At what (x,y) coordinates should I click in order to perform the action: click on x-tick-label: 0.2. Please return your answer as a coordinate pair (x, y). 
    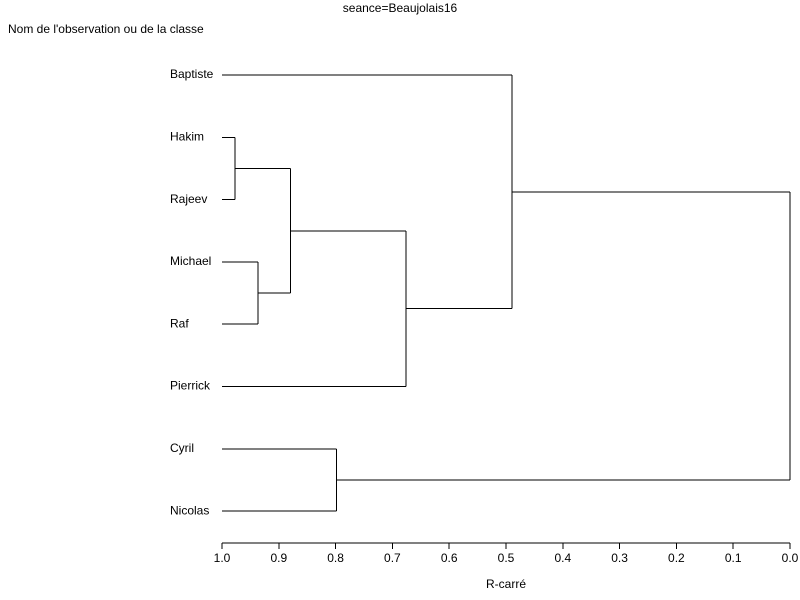
    Looking at the image, I should click on (676, 558).